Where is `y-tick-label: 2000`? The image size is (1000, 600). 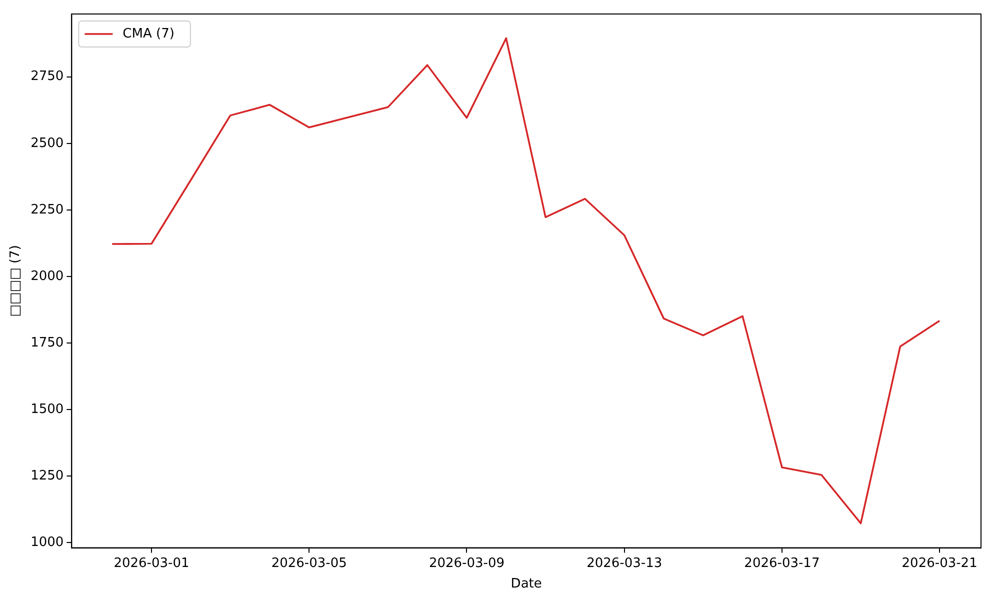 y-tick-label: 2000 is located at coordinates (47, 276).